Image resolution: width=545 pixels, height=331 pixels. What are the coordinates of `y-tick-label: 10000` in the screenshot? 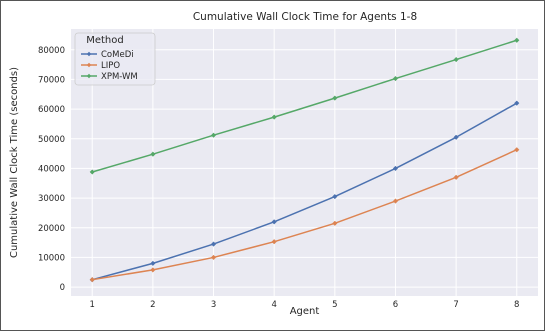 It's located at (51, 258).